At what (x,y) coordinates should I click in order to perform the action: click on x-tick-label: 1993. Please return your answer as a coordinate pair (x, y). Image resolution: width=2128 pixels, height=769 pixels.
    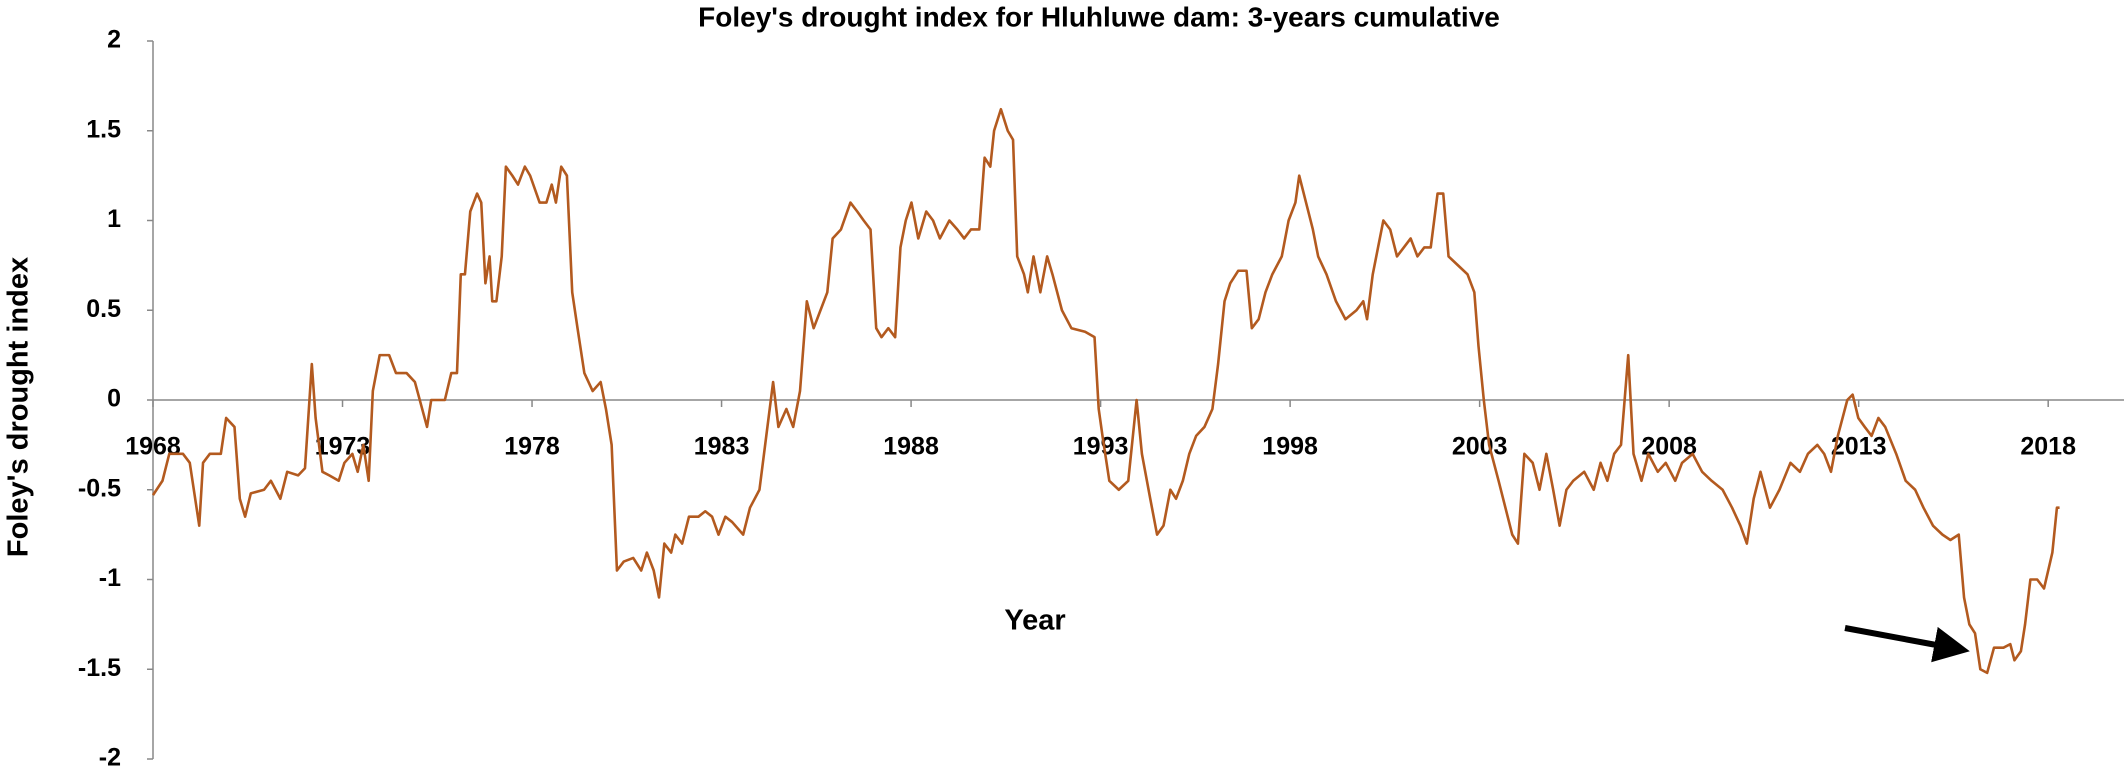
    Looking at the image, I should click on (1101, 447).